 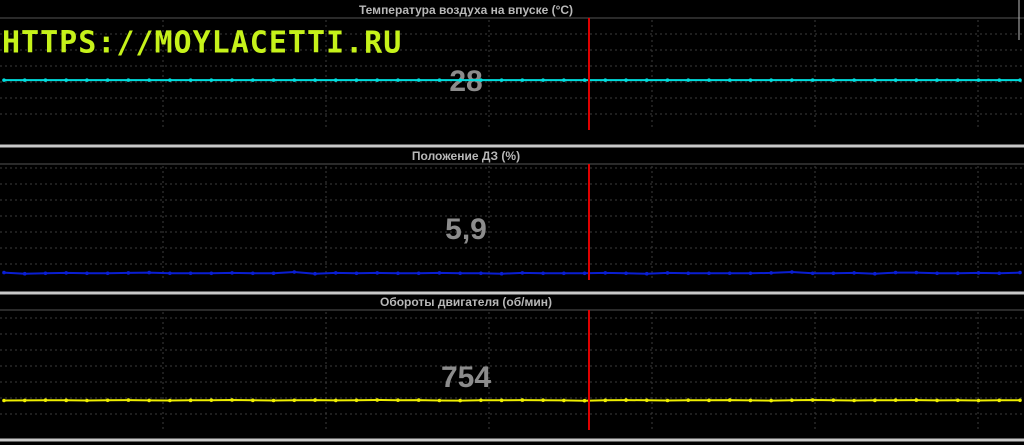 I want to click on chart-title: Обороты двигателя (об/мин), so click(x=466, y=302).